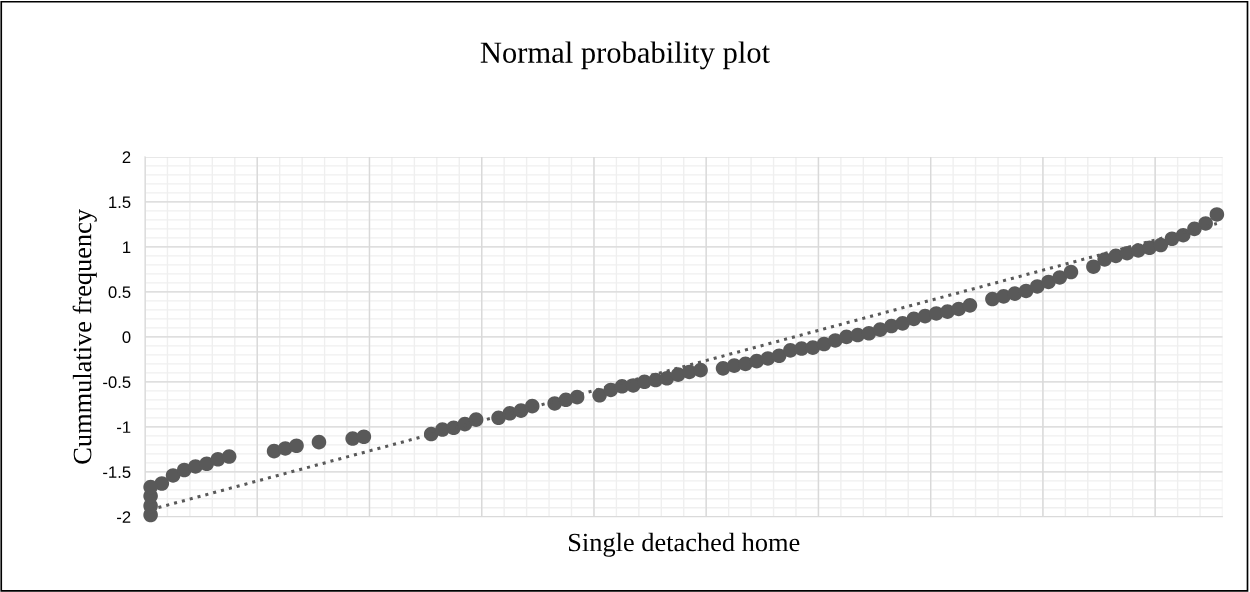  What do you see at coordinates (119, 292) in the screenshot?
I see `y-tick-label: 0.5` at bounding box center [119, 292].